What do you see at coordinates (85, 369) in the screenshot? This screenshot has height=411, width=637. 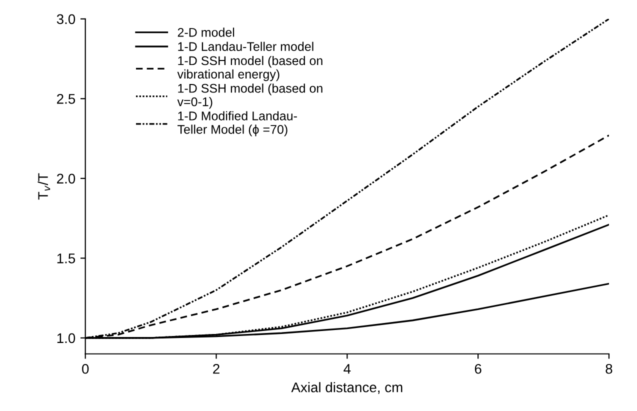 I see `x-tick-label: 0` at bounding box center [85, 369].